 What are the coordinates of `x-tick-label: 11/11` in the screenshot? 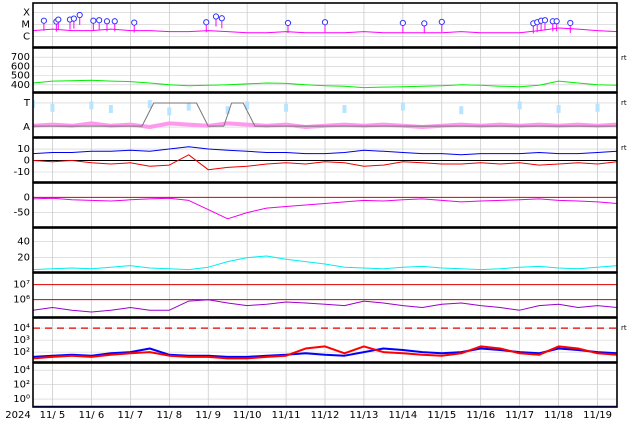 It's located at (286, 415).